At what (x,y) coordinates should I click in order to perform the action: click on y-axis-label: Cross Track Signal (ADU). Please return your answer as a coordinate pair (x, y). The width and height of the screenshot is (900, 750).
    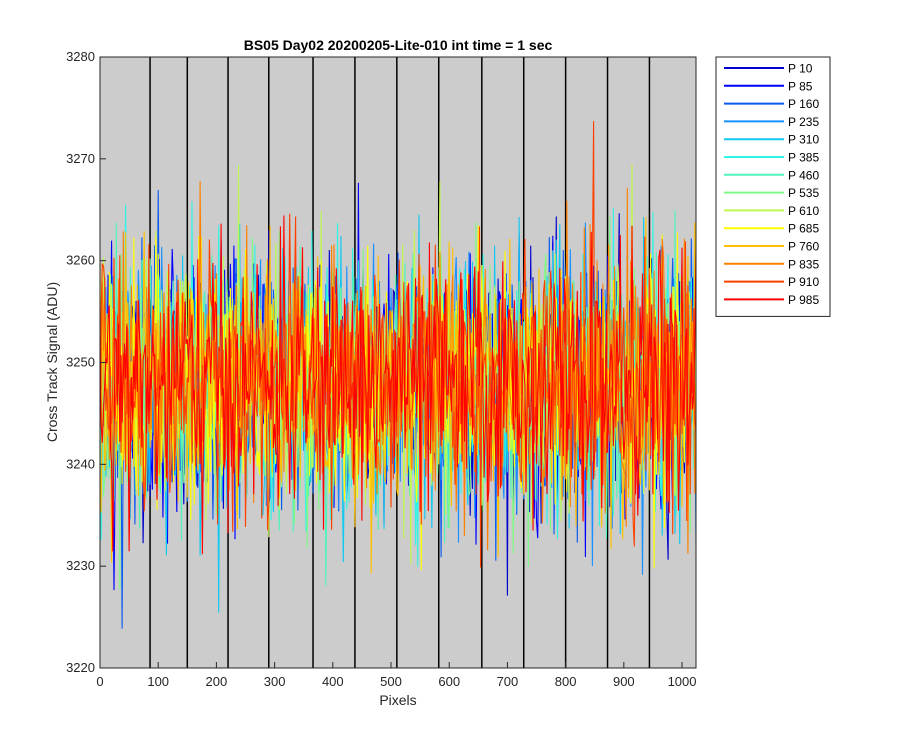
    Looking at the image, I should click on (52, 362).